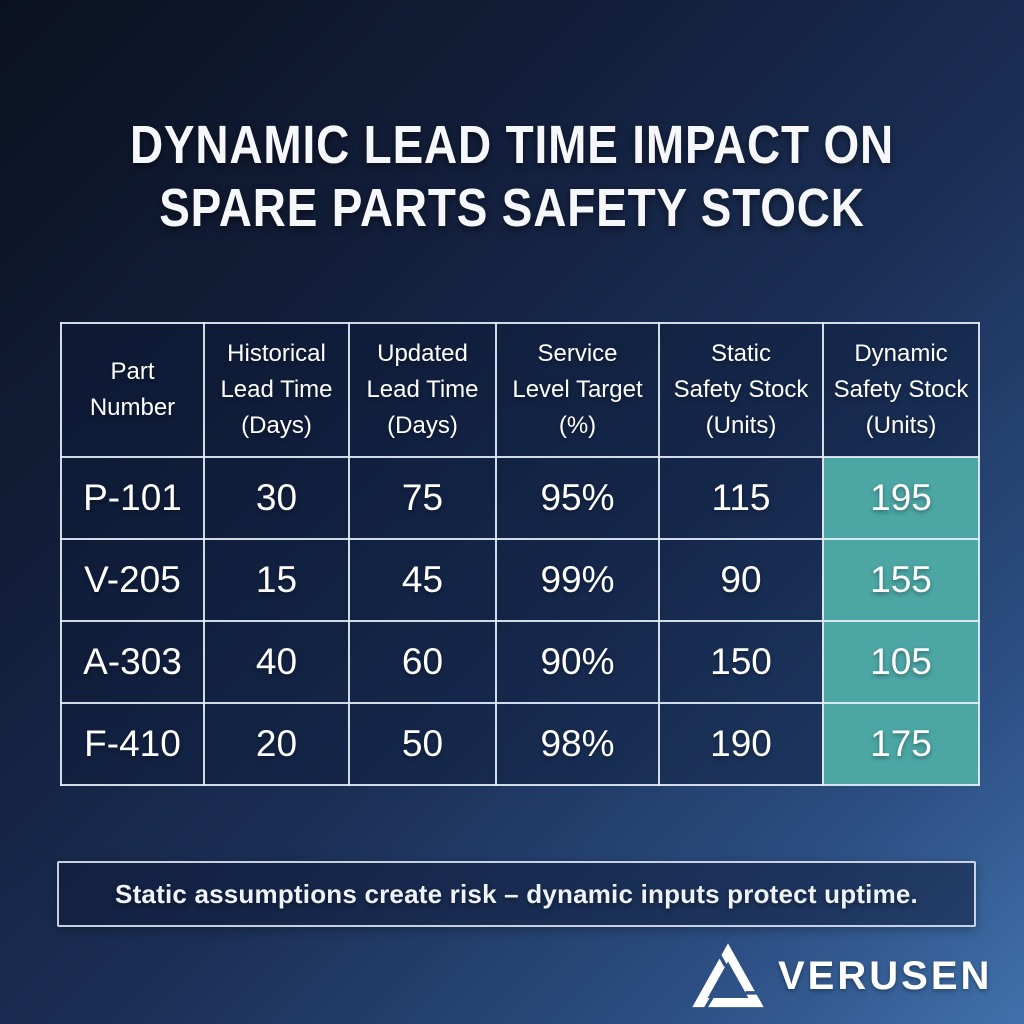  What do you see at coordinates (577, 662) in the screenshot?
I see `cell-service-level-target: 90%` at bounding box center [577, 662].